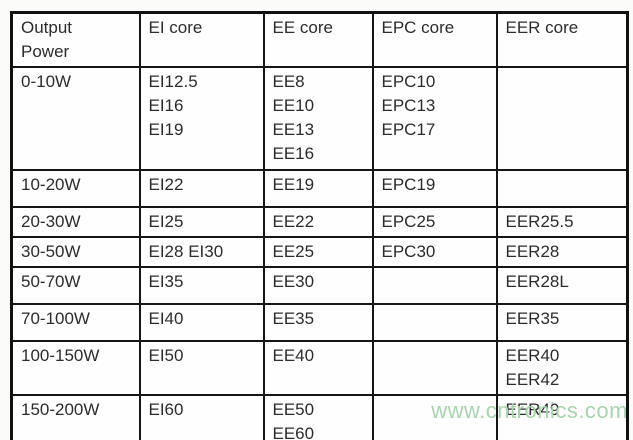 Image resolution: width=633 pixels, height=440 pixels. What do you see at coordinates (434, 188) in the screenshot?
I see `cell-epc-core: EPC19` at bounding box center [434, 188].